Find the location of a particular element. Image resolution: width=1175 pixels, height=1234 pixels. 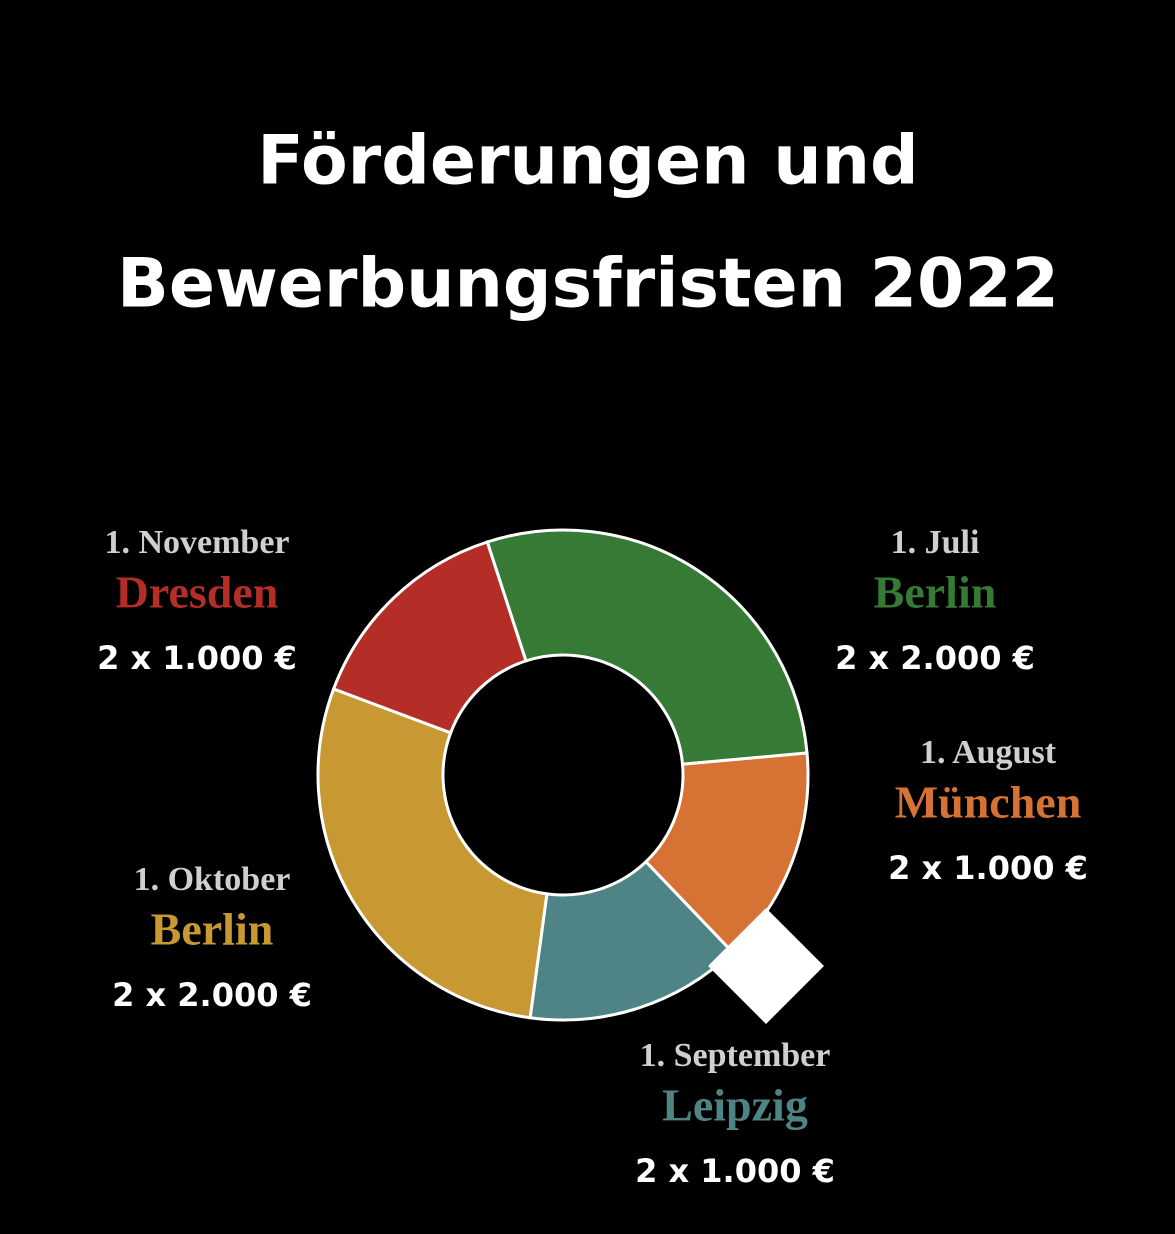

date-label: 1. November is located at coordinates (196, 542).